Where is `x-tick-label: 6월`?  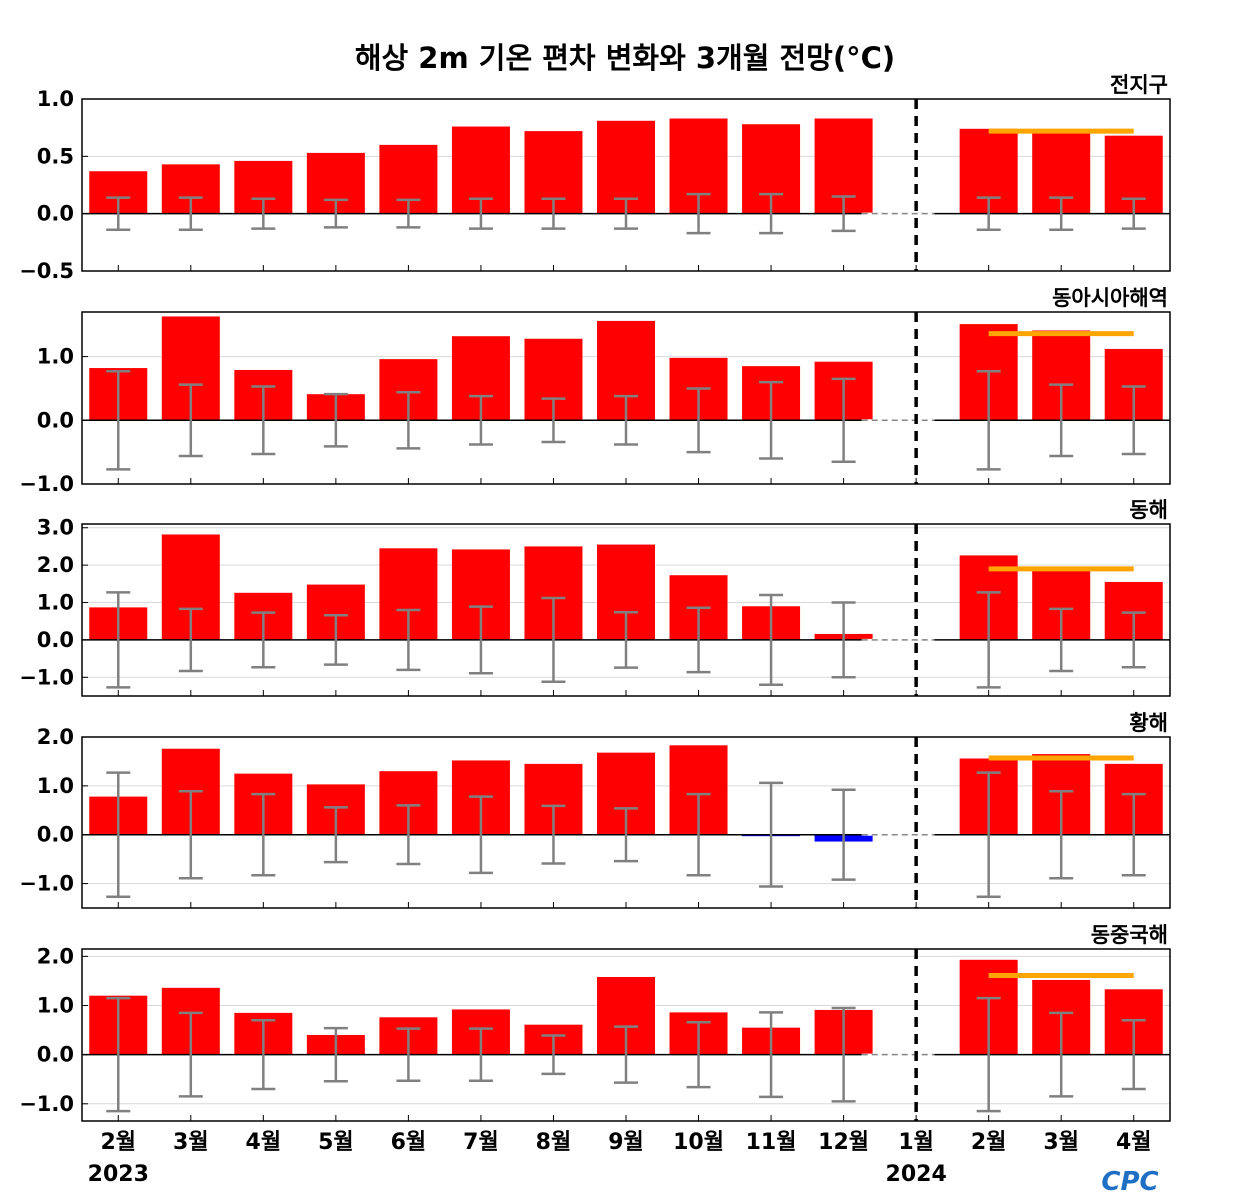
x-tick-label: 6월 is located at coordinates (409, 1142).